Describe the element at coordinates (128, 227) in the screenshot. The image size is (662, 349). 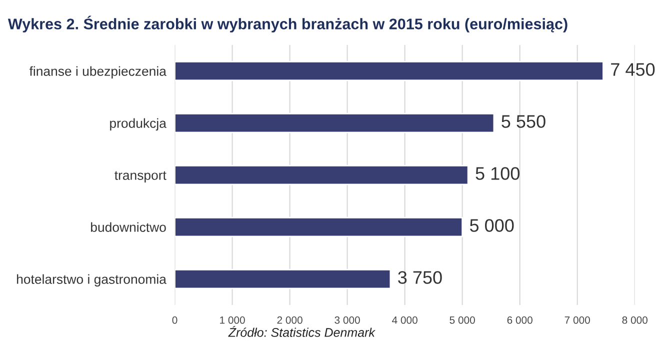
I see `y-tick-label: budownictwo` at that location.